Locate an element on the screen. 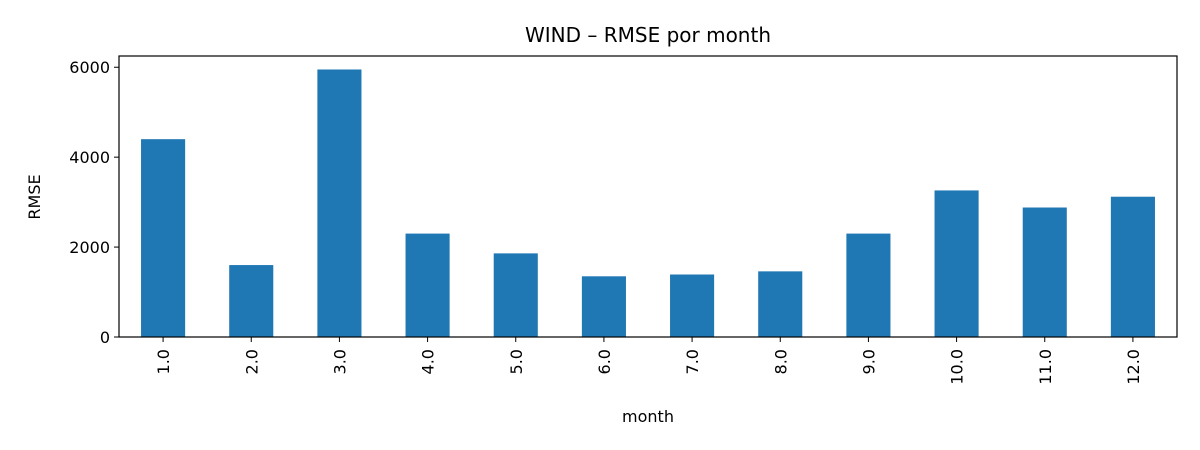  bar-6.0 is located at coordinates (603, 306).